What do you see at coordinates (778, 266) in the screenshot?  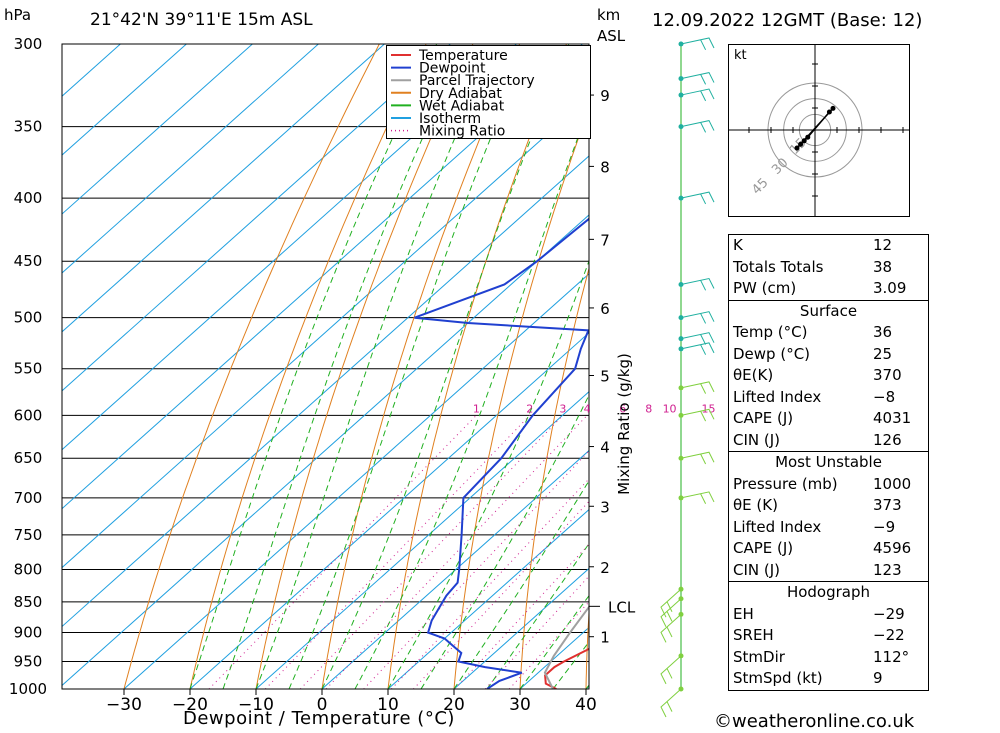 I see `table-row-label: Totals Totals` at bounding box center [778, 266].